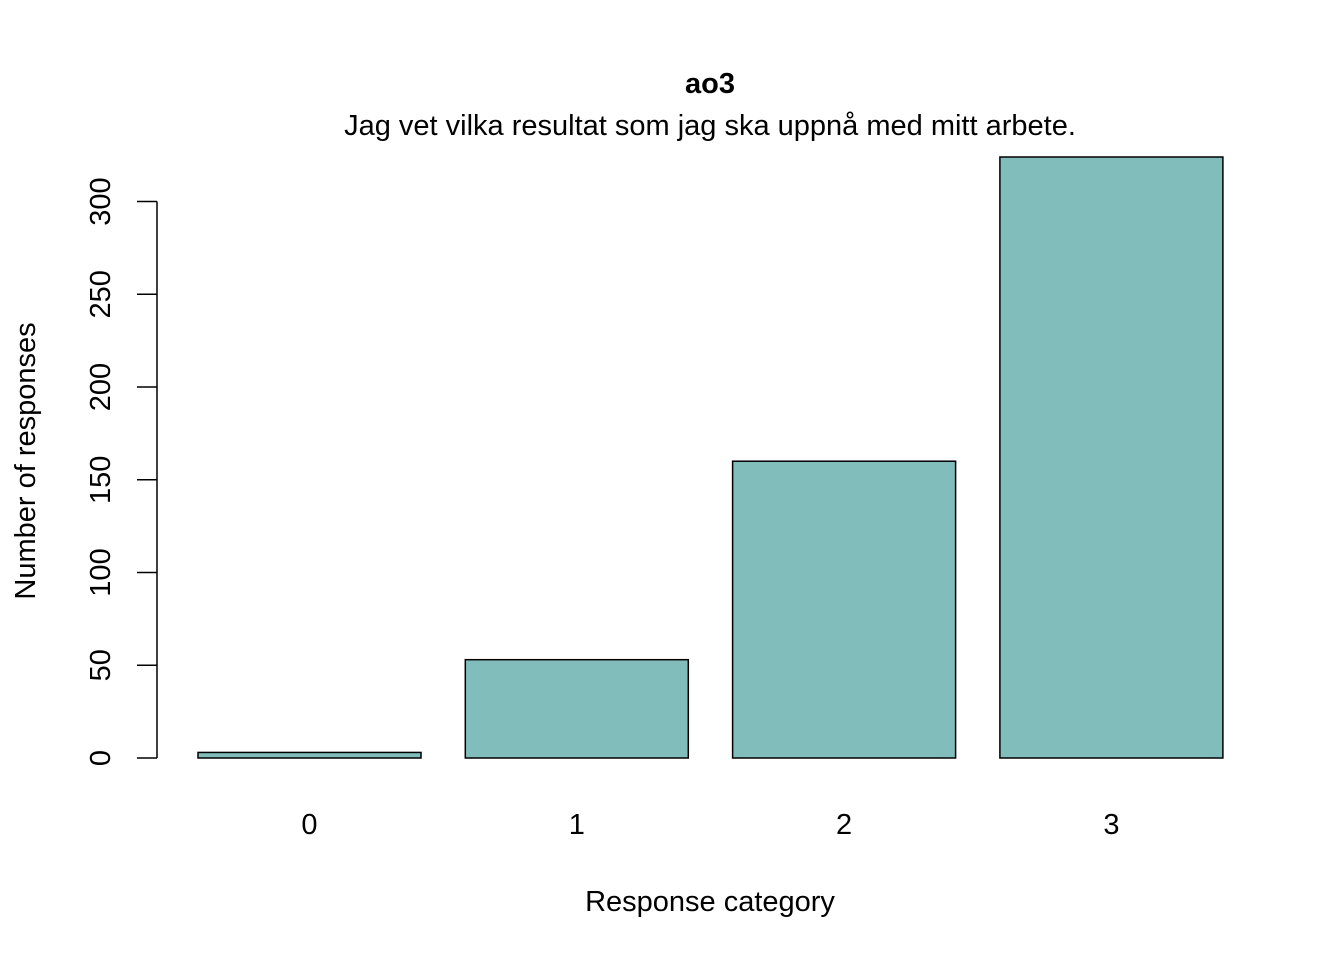 This screenshot has width=1344, height=960. What do you see at coordinates (1111, 825) in the screenshot?
I see `x-tick-label: 3` at bounding box center [1111, 825].